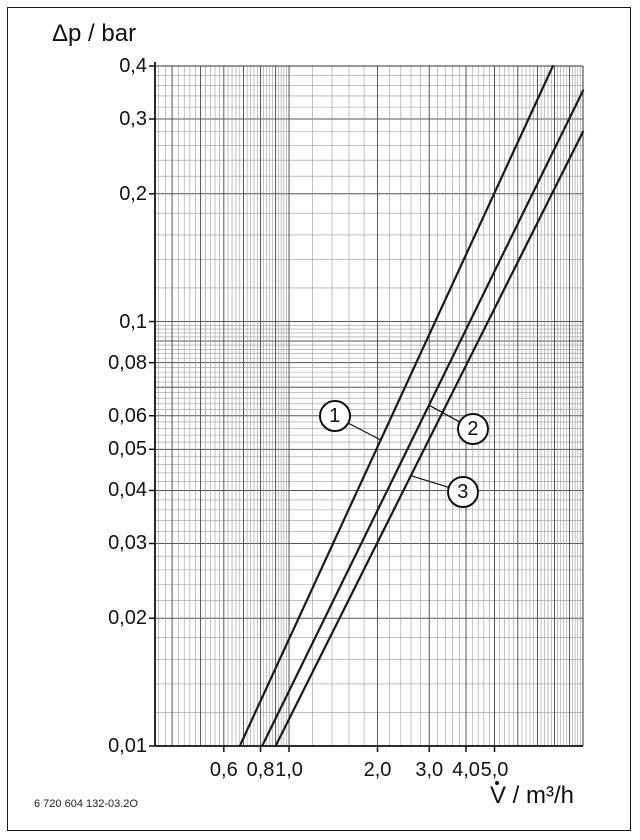 This screenshot has height=840, width=640. I want to click on x-tick-label: 3,0, so click(429, 770).